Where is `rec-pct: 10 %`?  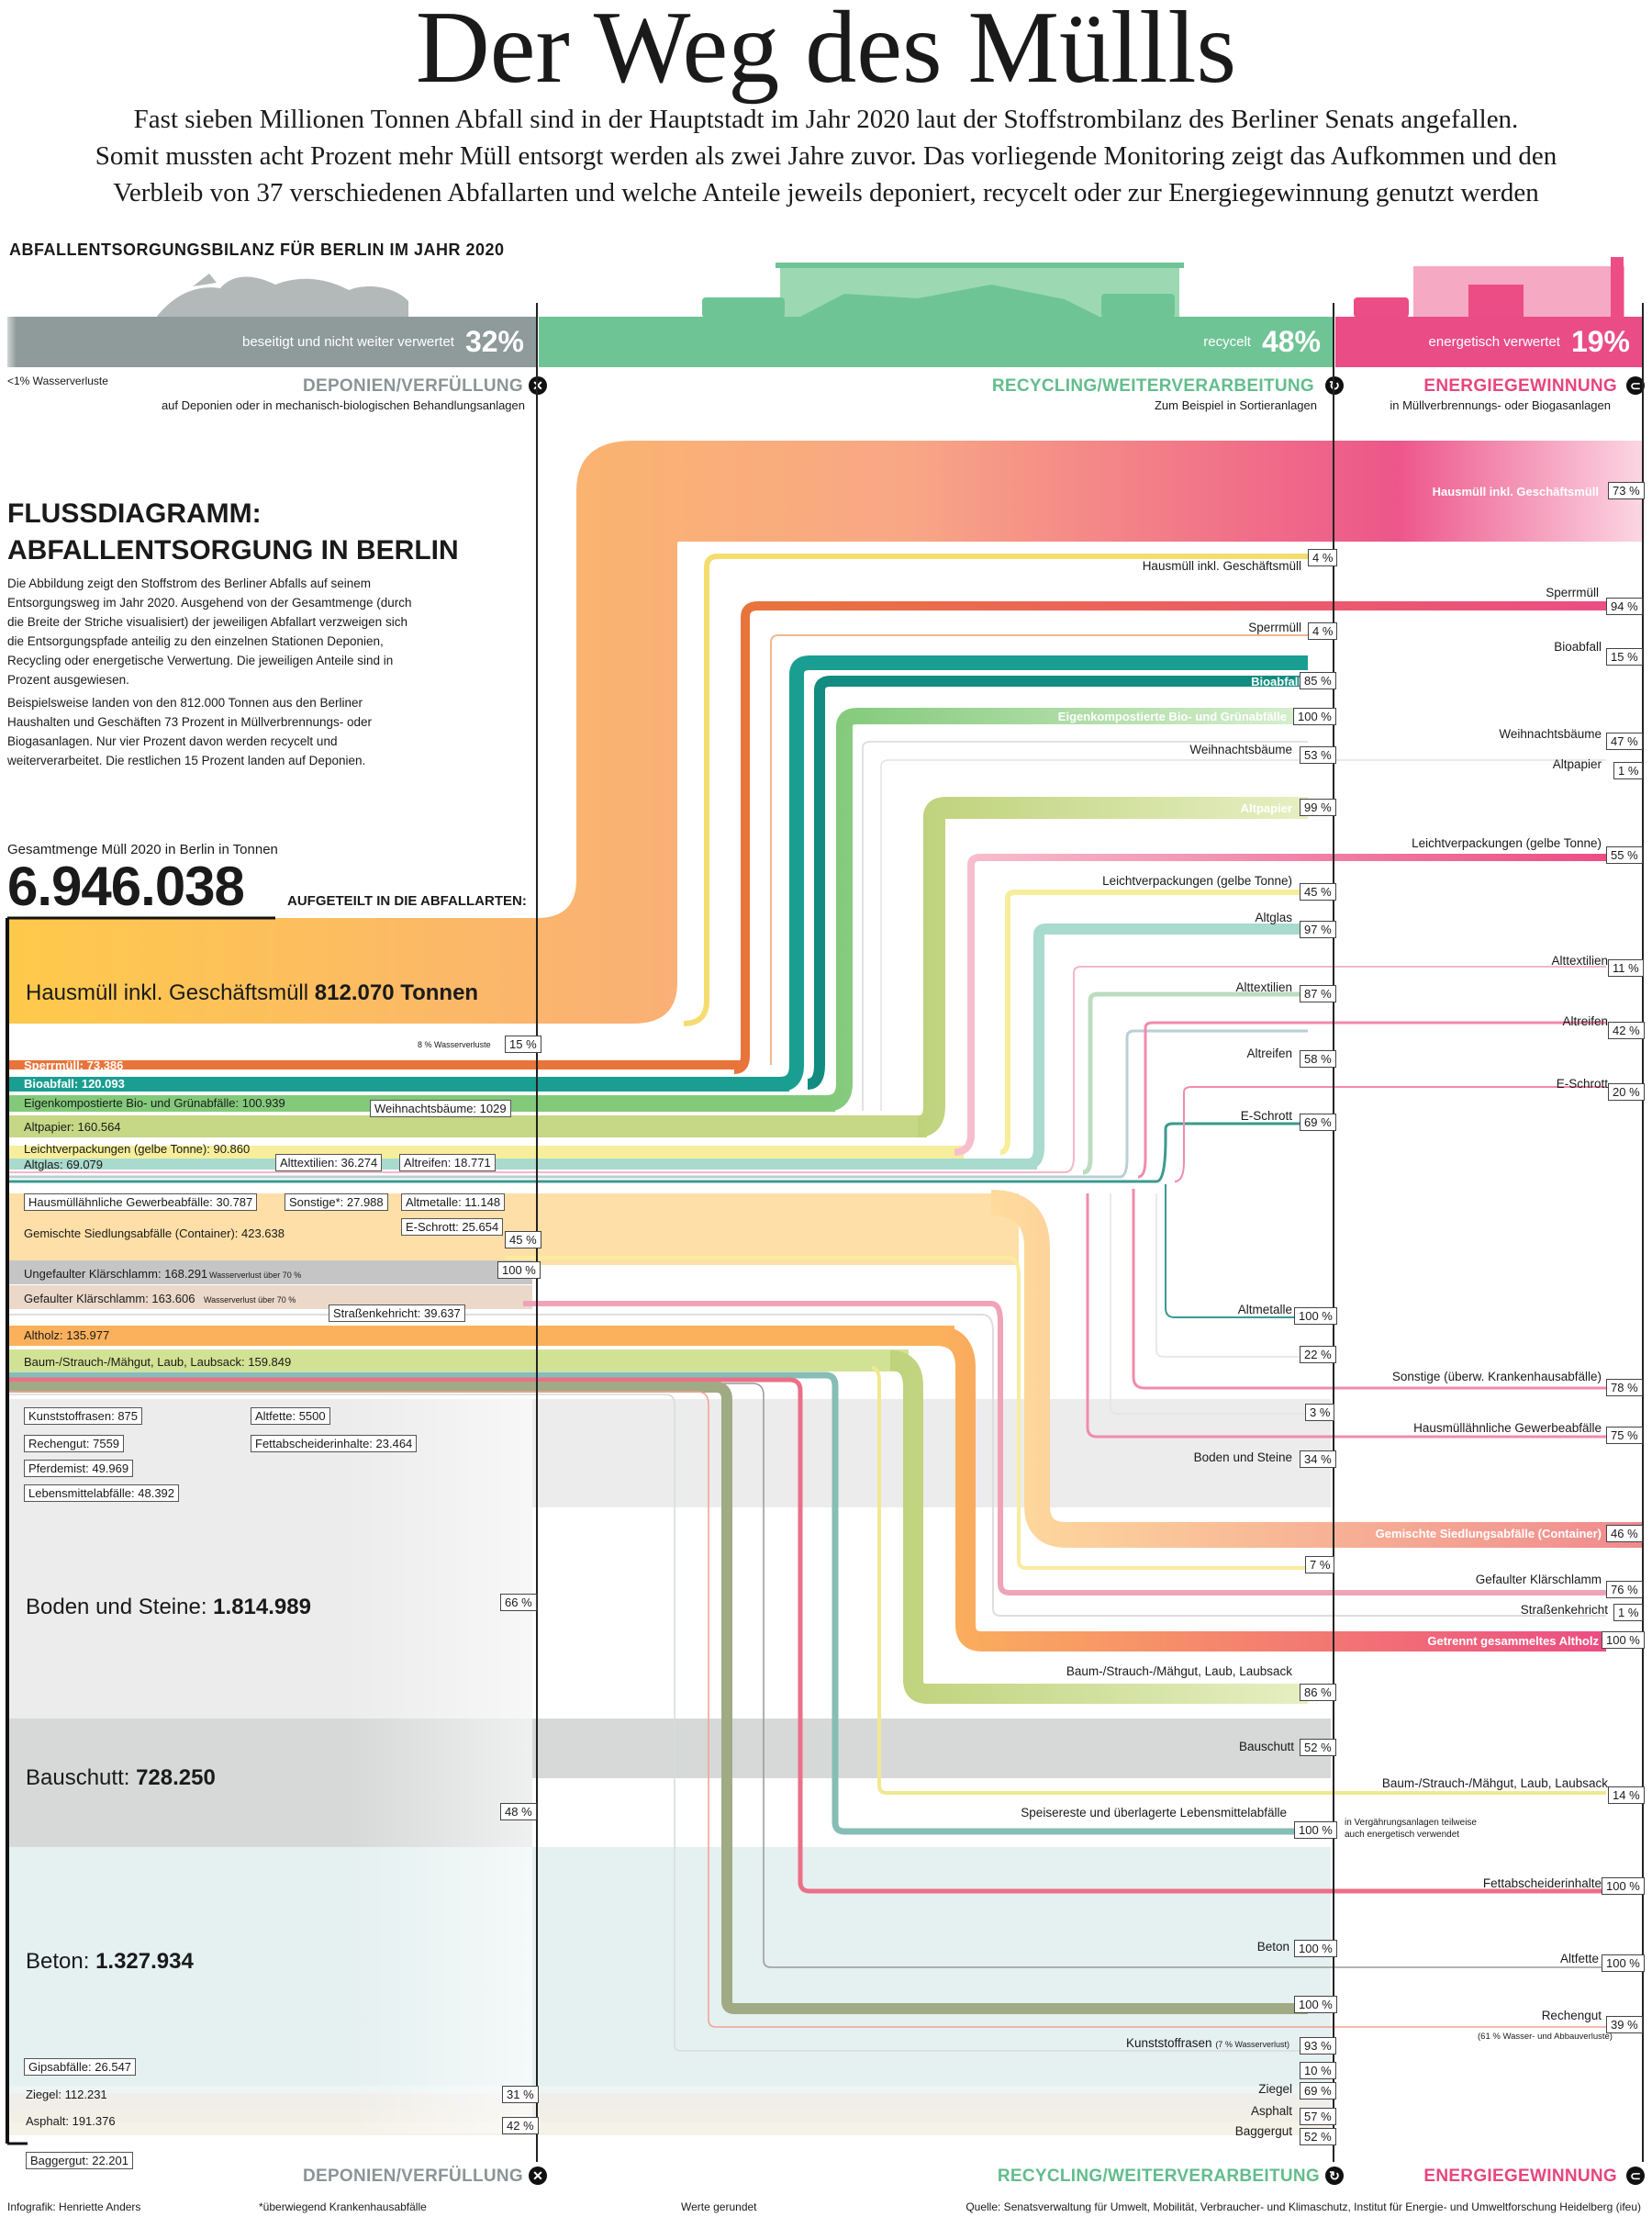
rec-pct: 10 % is located at coordinates (1318, 2070).